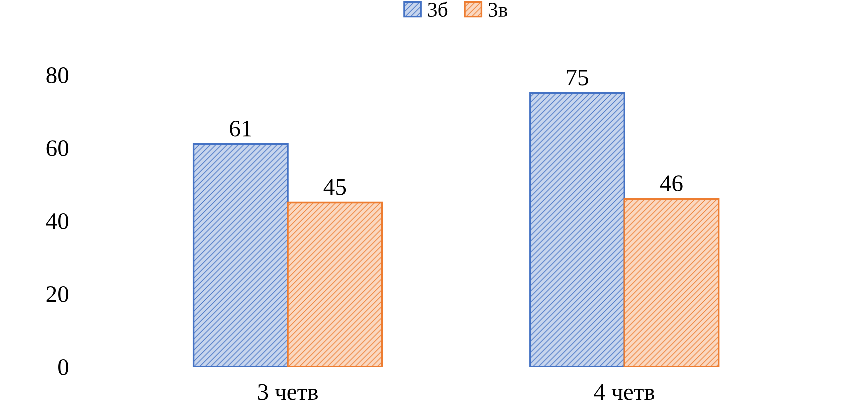 The image size is (861, 417). Describe the element at coordinates (57, 222) in the screenshot. I see `y-tick-label: 40` at that location.